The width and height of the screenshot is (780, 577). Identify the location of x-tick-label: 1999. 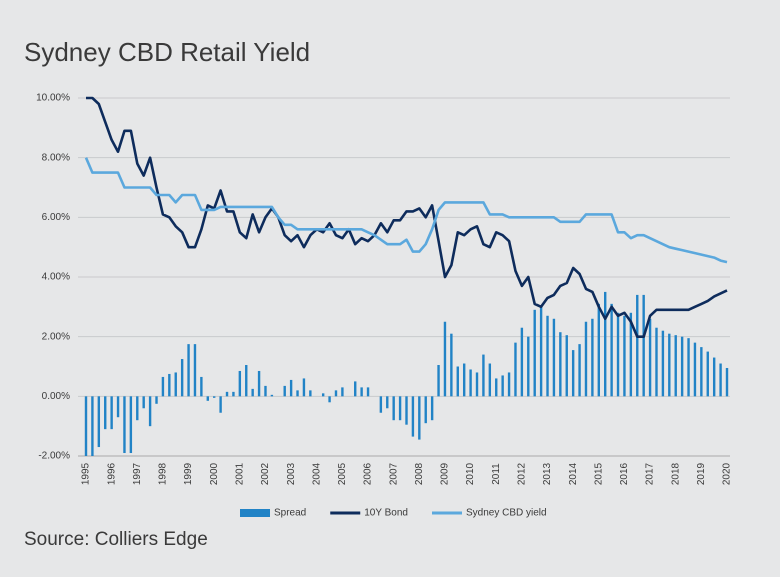
(188, 473).